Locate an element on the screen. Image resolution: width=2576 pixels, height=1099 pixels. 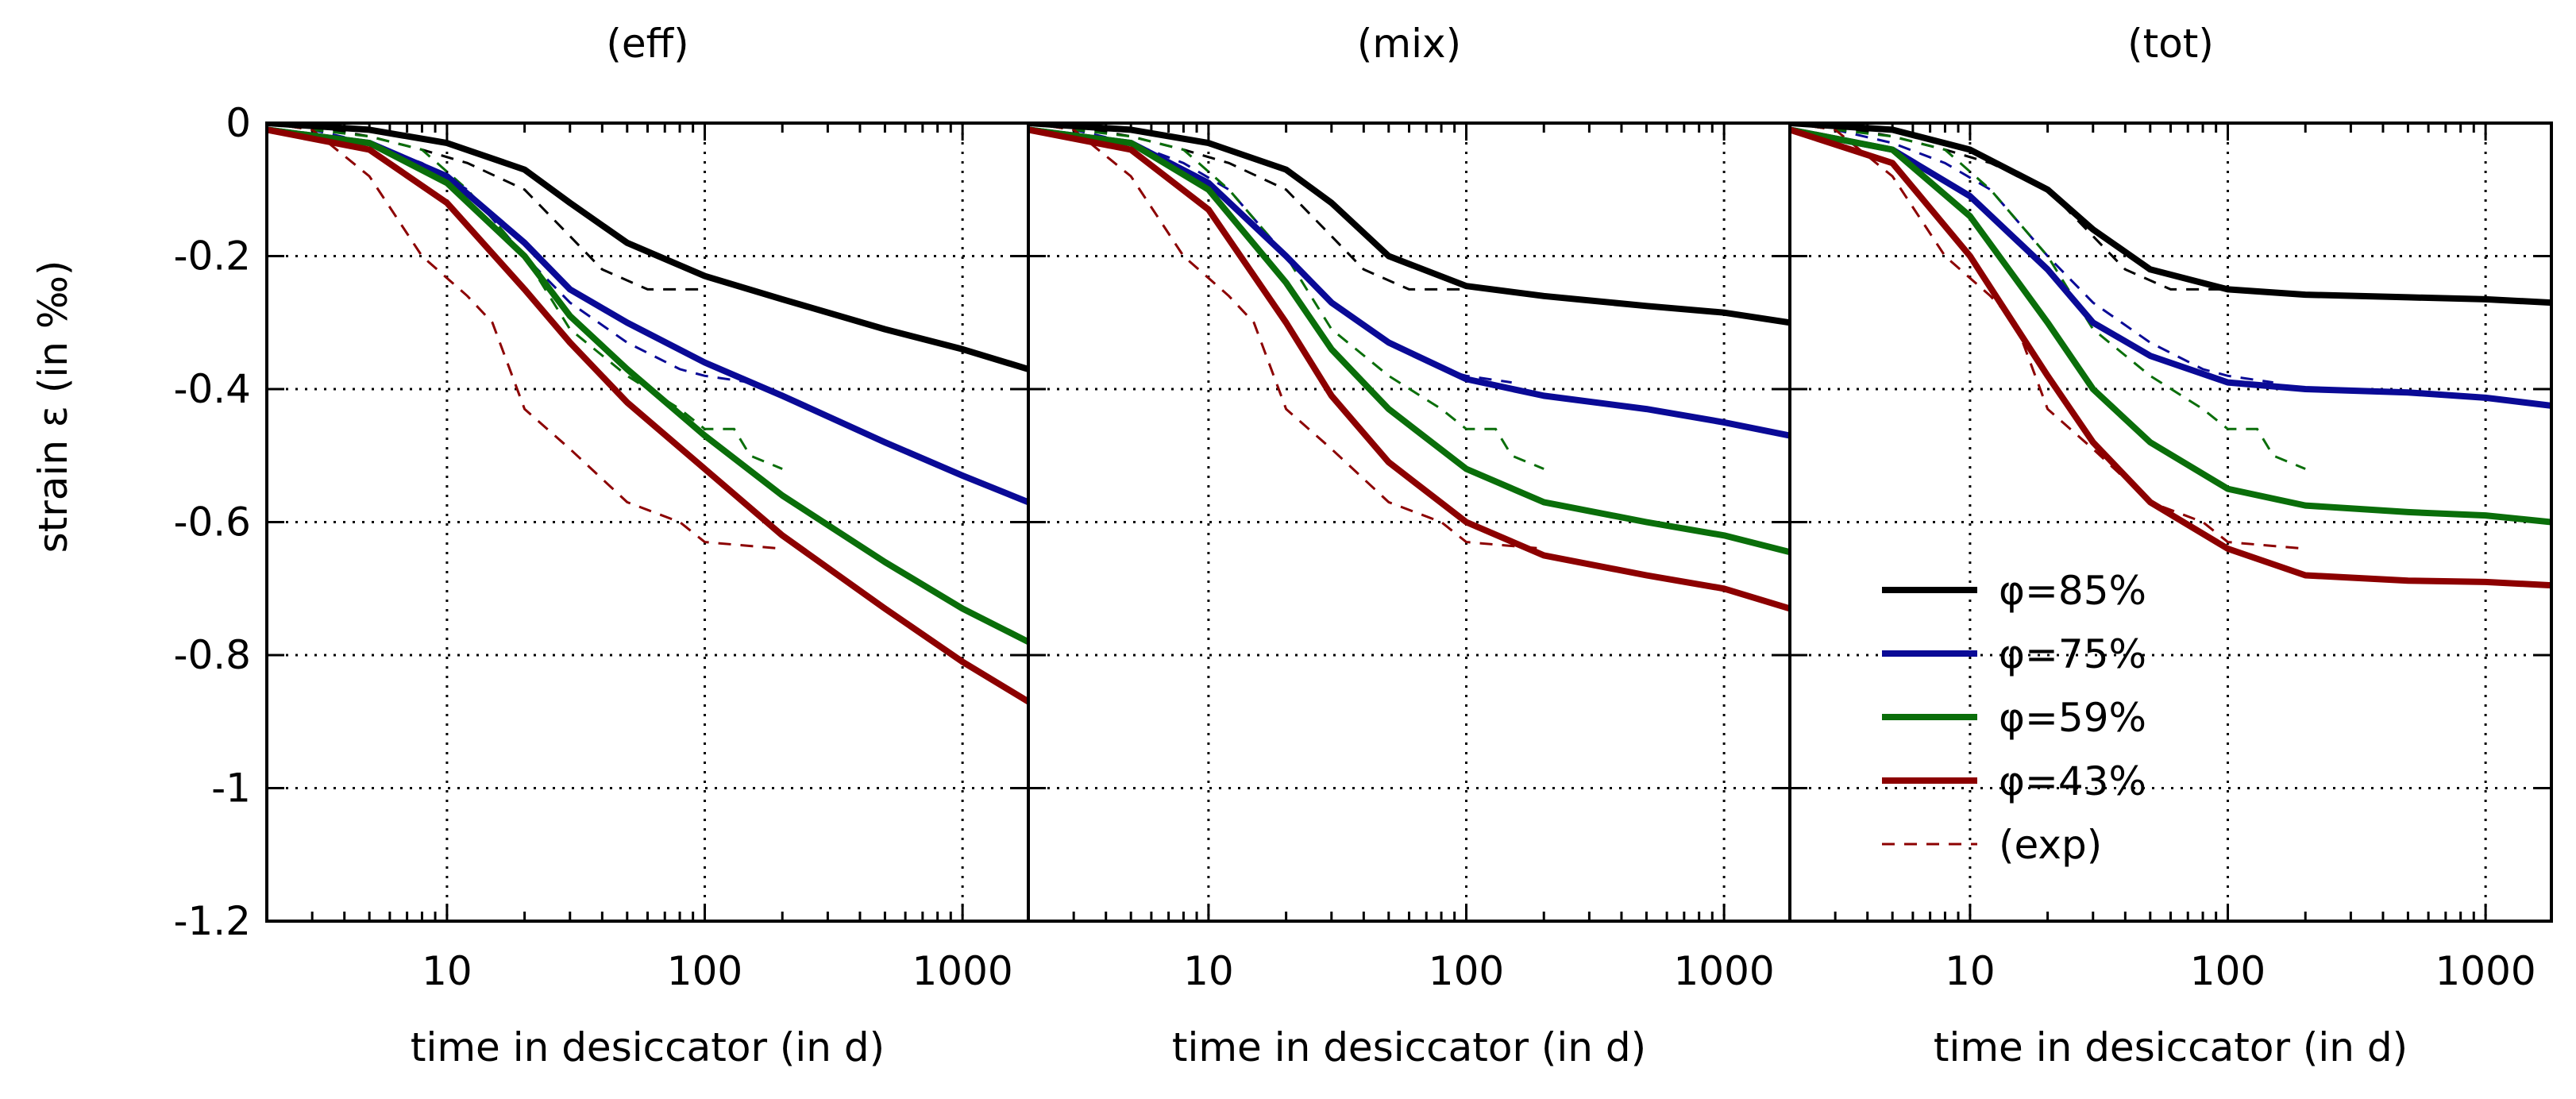
panel-title: (eff) is located at coordinates (647, 44).